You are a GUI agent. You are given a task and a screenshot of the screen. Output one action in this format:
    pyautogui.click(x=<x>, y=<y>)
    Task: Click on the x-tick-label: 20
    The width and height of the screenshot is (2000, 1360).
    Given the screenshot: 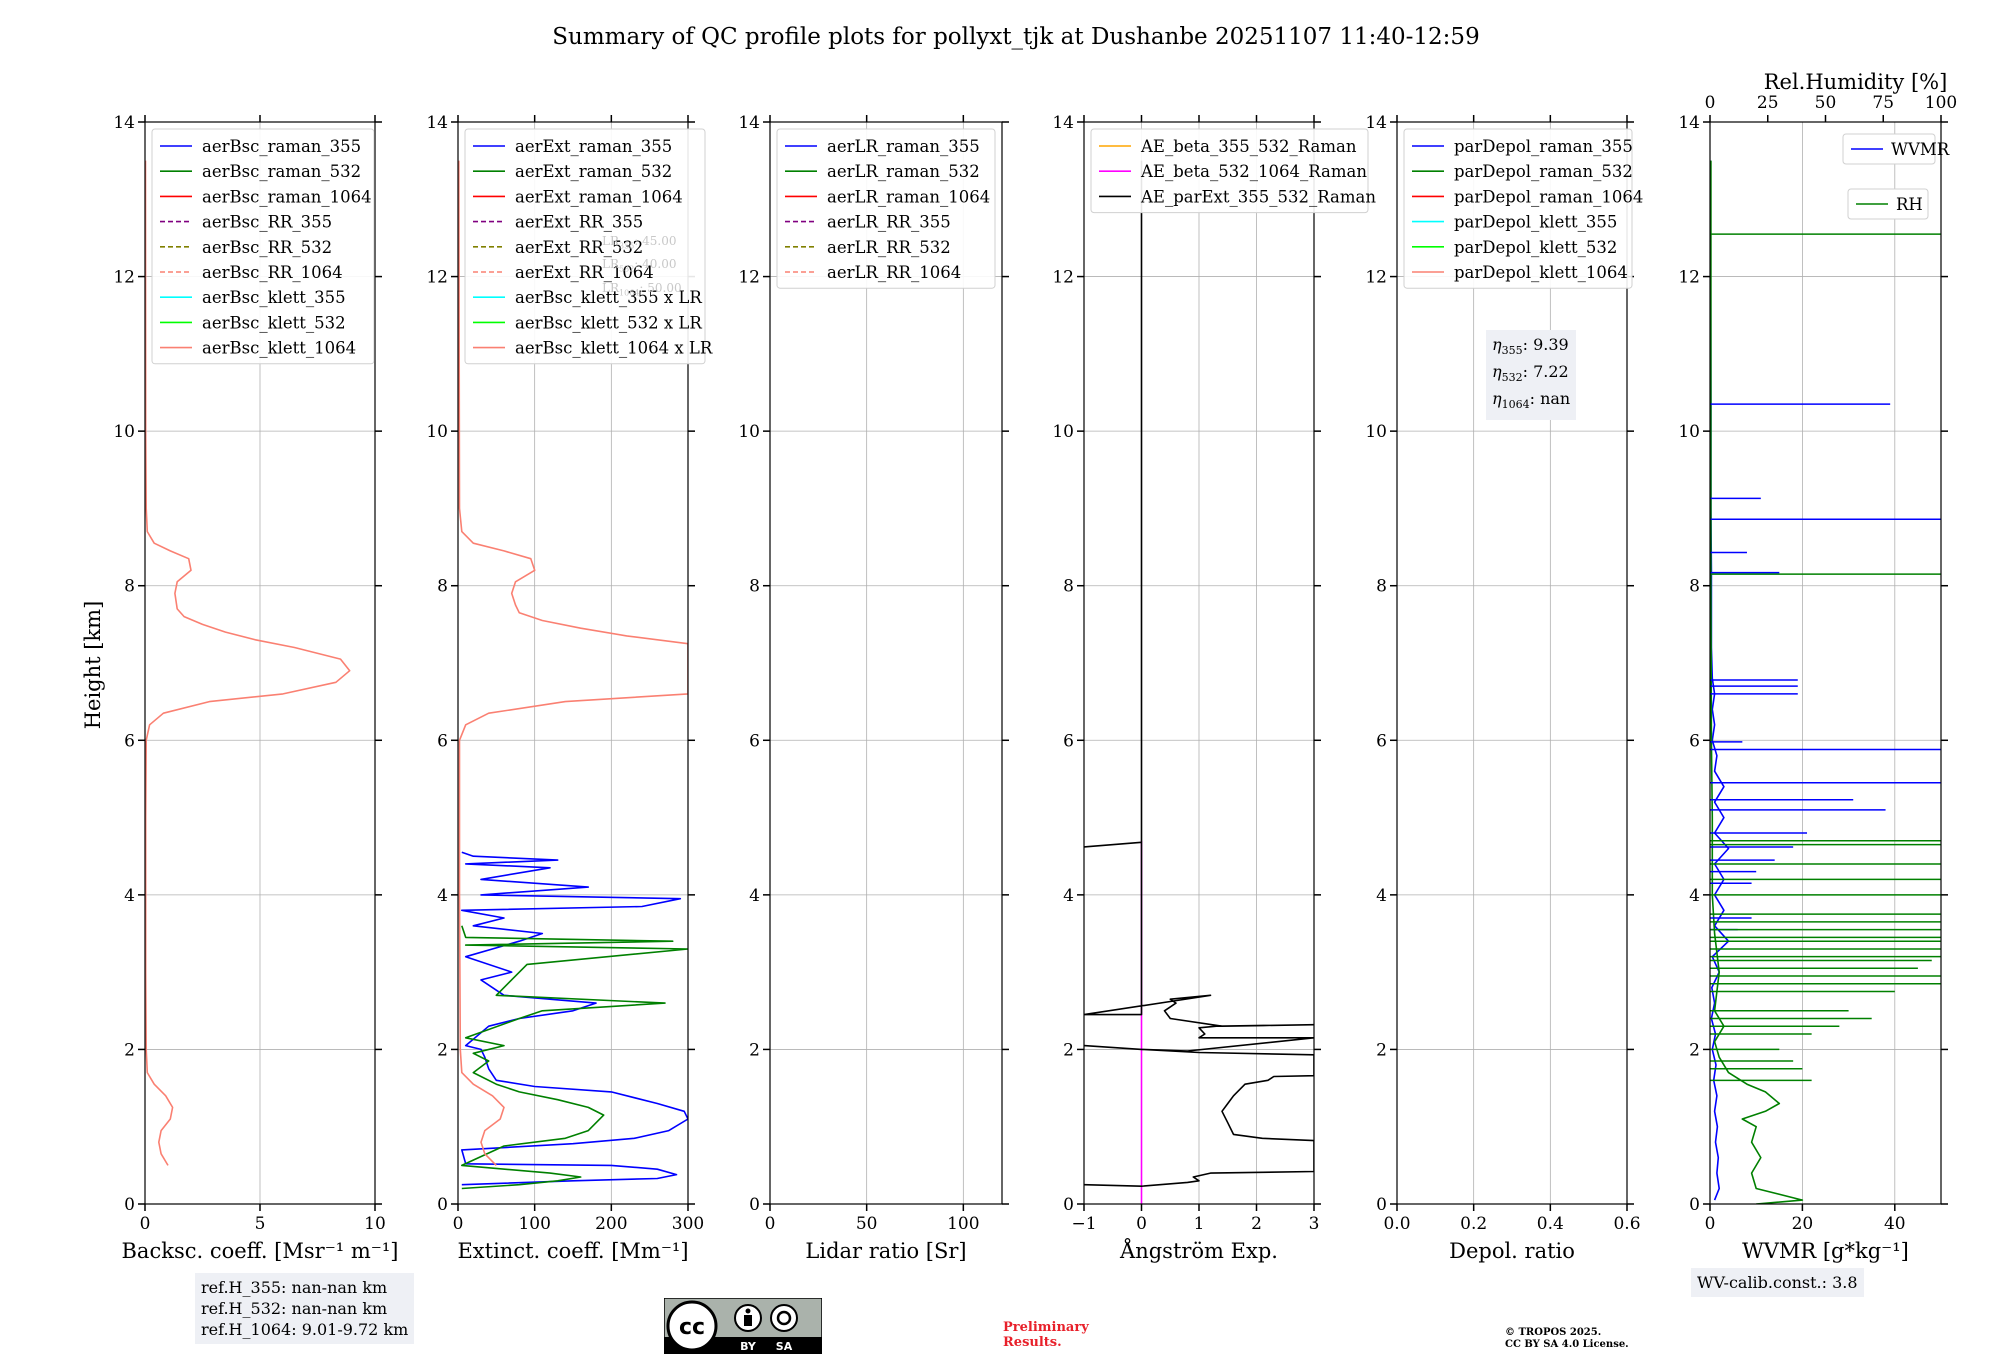 What is the action you would take?
    pyautogui.click(x=1803, y=1224)
    